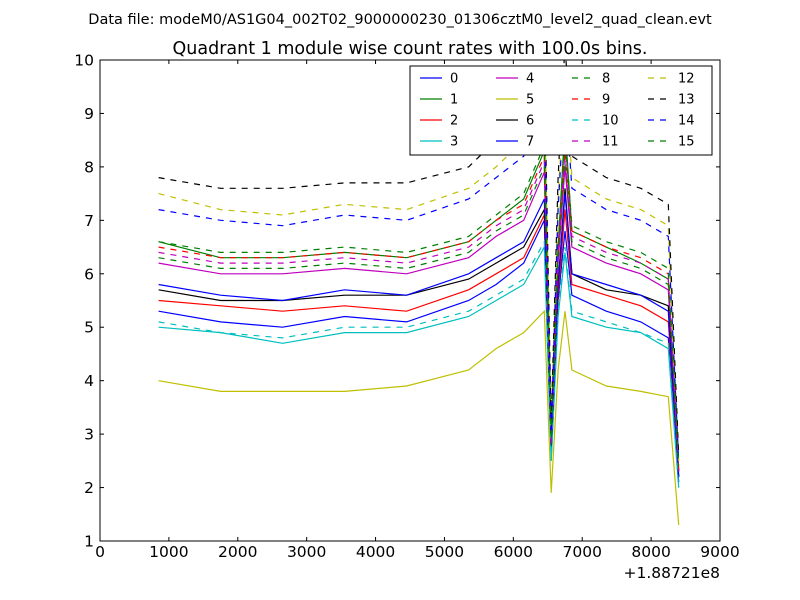 This screenshot has width=800, height=600. Describe the element at coordinates (610, 142) in the screenshot. I see `legend-label-11: 11` at that location.